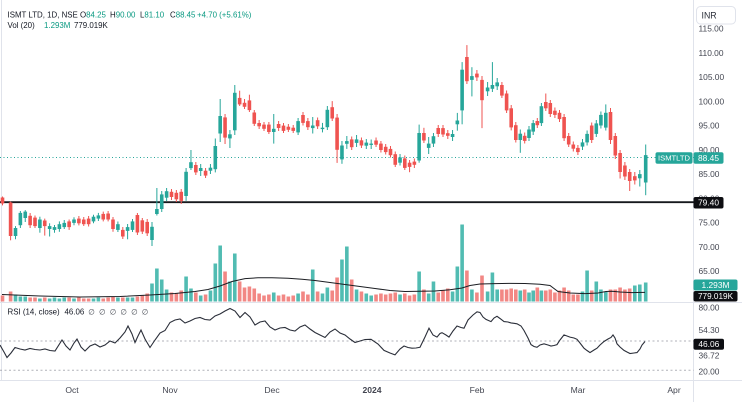 The image size is (742, 402). What do you see at coordinates (674, 158) in the screenshot?
I see `svg-text: ISMTLTD` at bounding box center [674, 158].